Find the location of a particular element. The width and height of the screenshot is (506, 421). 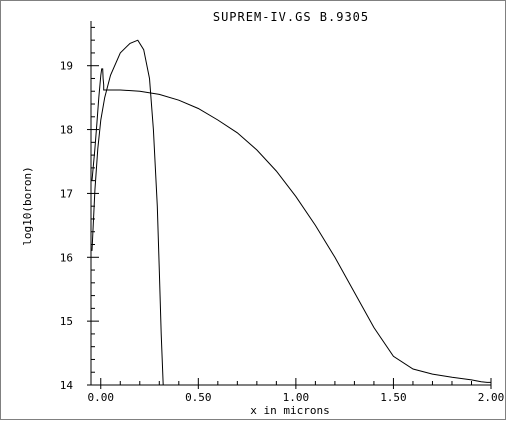

y-tick-label: 18 is located at coordinates (66, 130).